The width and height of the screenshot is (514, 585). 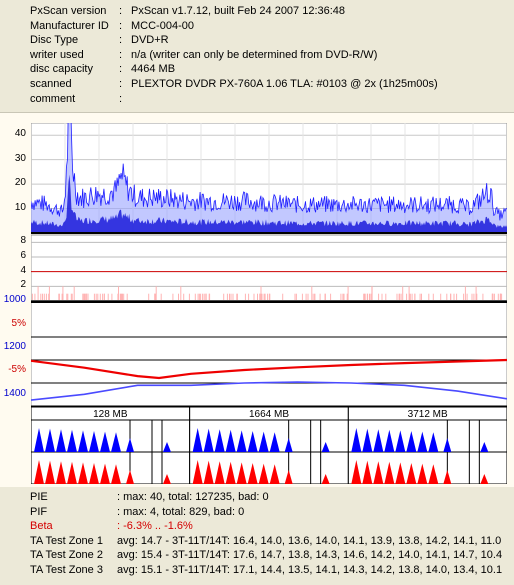 I want to click on info-key: PxScan version, so click(x=68, y=11).